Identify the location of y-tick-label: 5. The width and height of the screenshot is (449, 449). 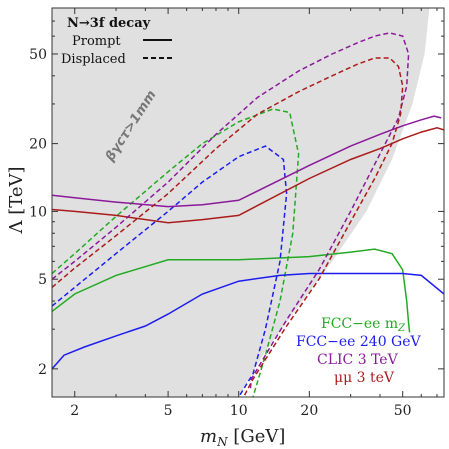
(42, 280).